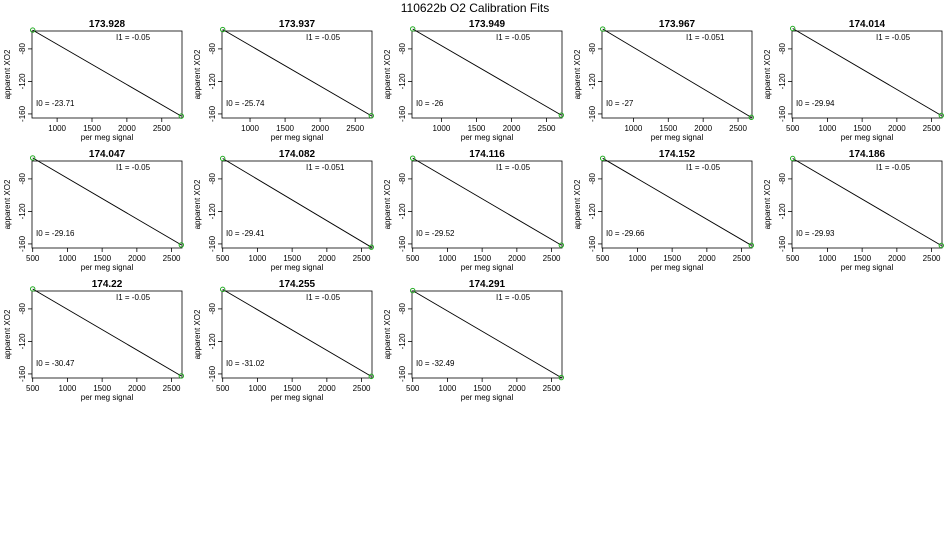 This screenshot has height=550, width=950. Describe the element at coordinates (245, 363) in the screenshot. I see `annotation-i0: I0 = -31.02` at that location.